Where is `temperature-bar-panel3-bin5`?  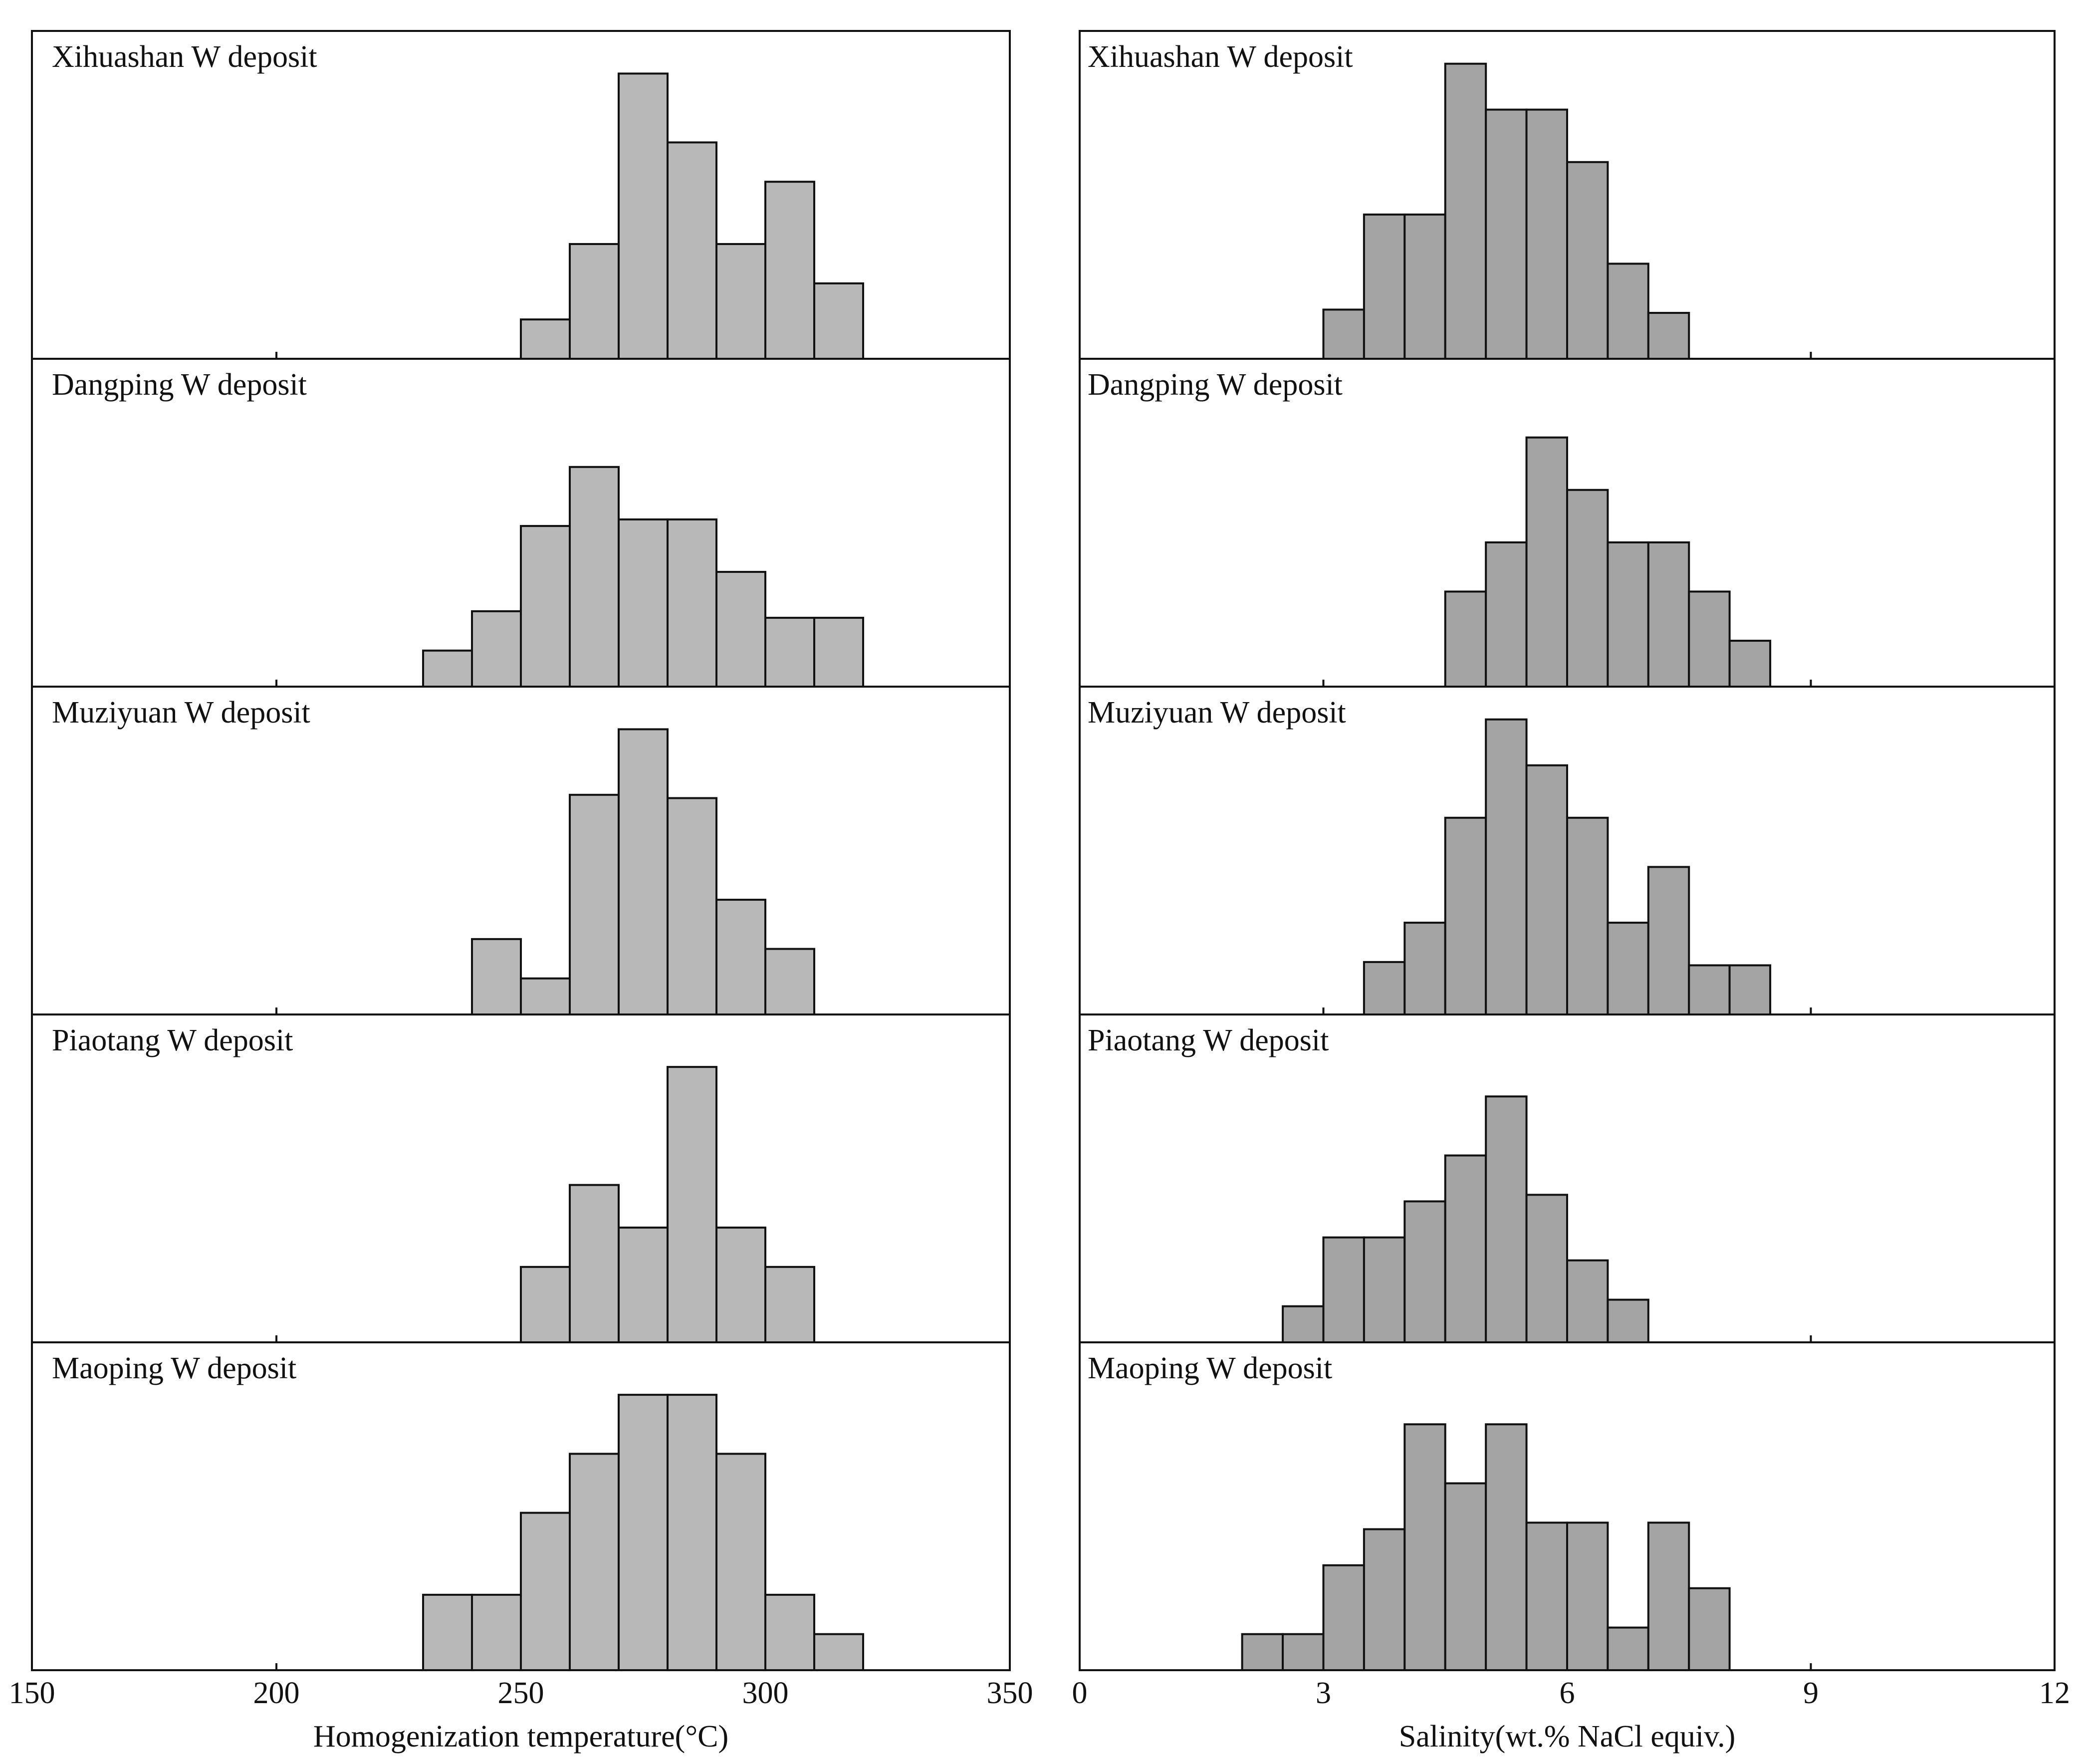
temperature-bar-panel3-bin5 is located at coordinates (692, 906).